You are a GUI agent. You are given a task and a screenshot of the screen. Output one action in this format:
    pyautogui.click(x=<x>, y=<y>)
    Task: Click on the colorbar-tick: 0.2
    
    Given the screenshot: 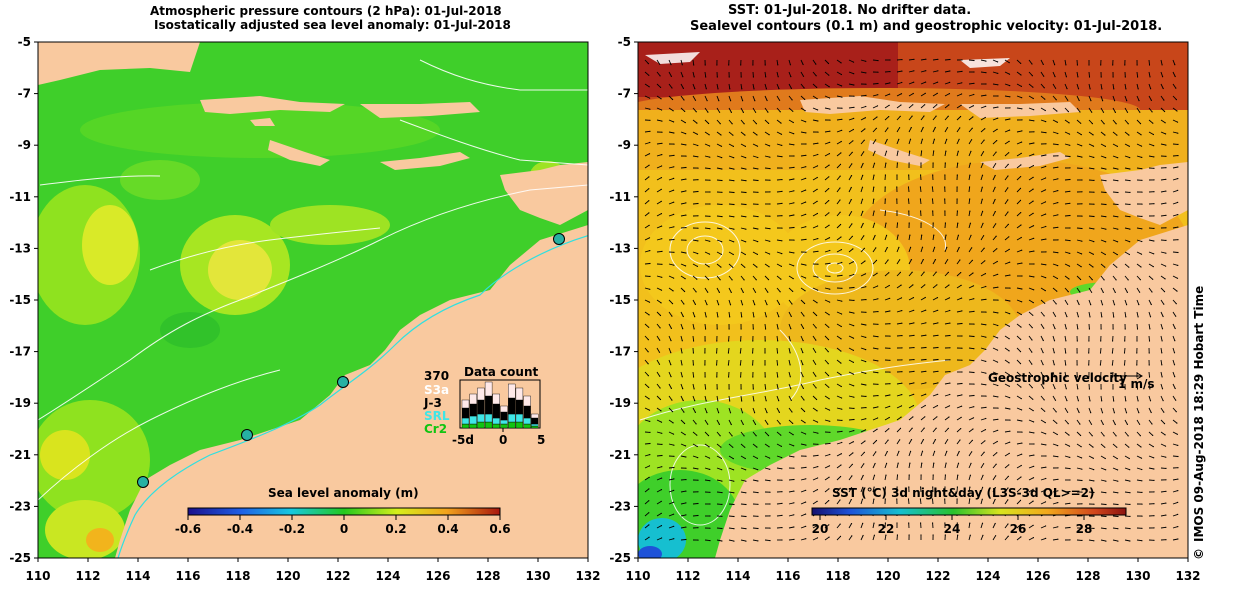 What is the action you would take?
    pyautogui.click(x=395, y=529)
    